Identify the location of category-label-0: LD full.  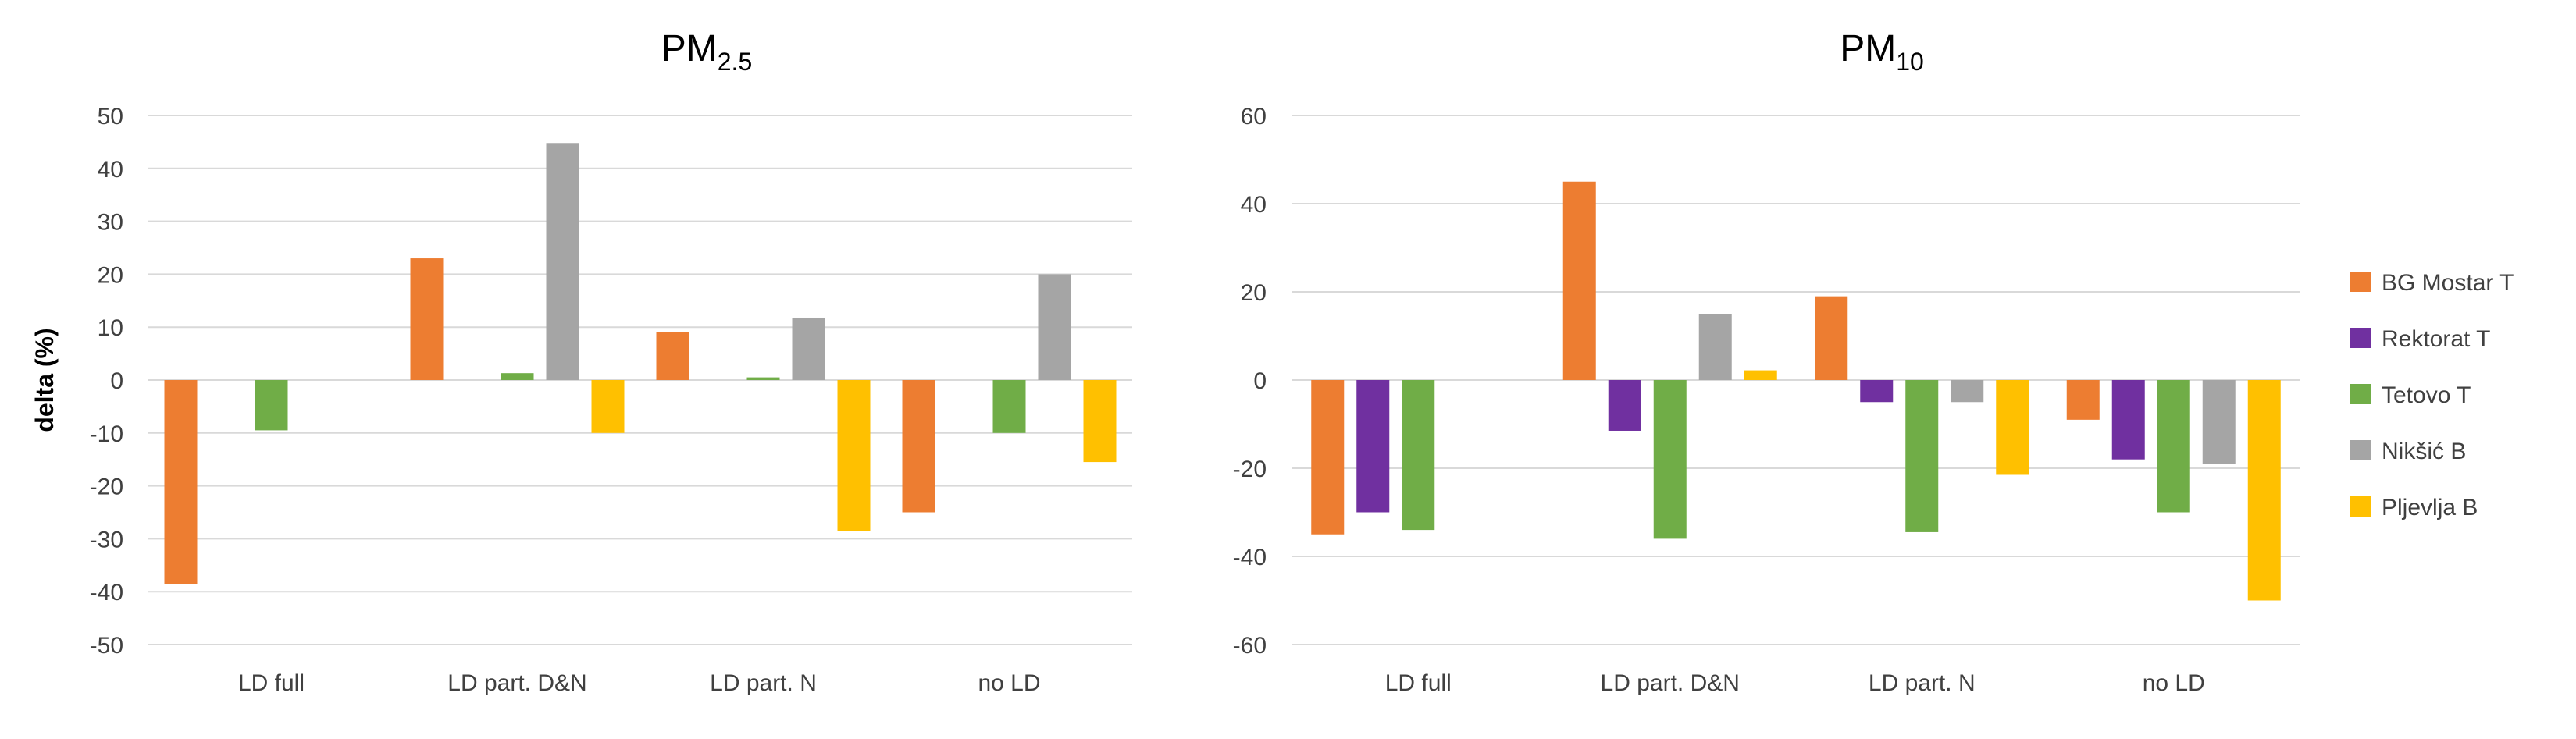
(272, 683).